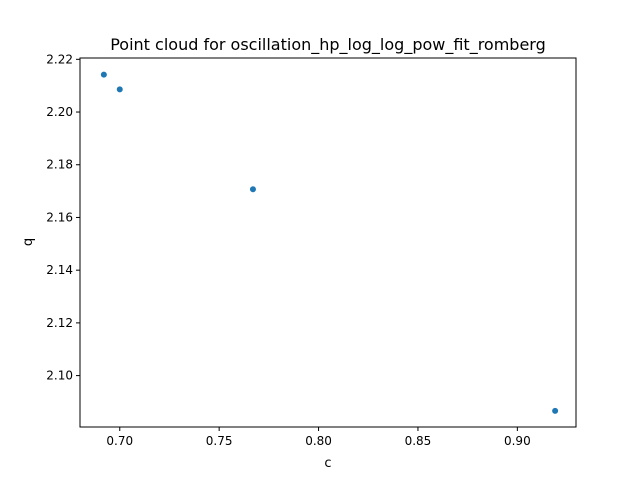  I want to click on y-tick-label: 2.18, so click(59, 165).